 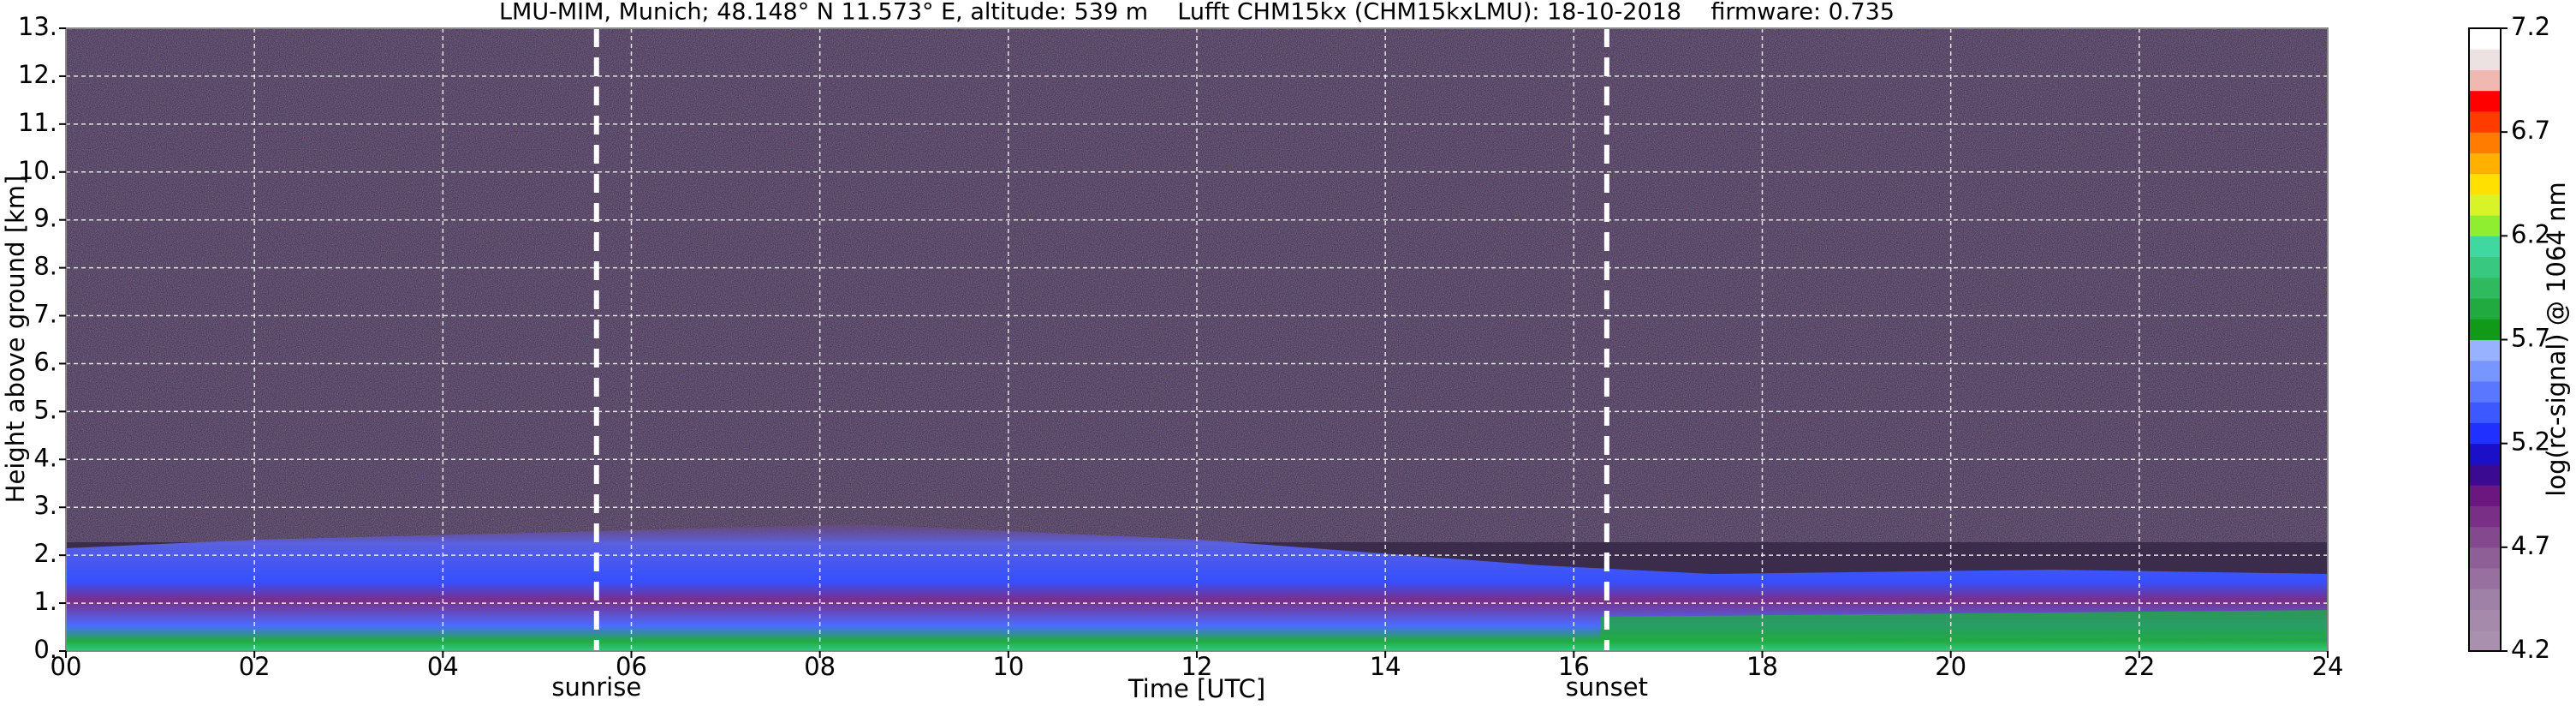 I want to click on colorbar-label: log(rc-signal) @ 1064 nm, so click(x=2556, y=339).